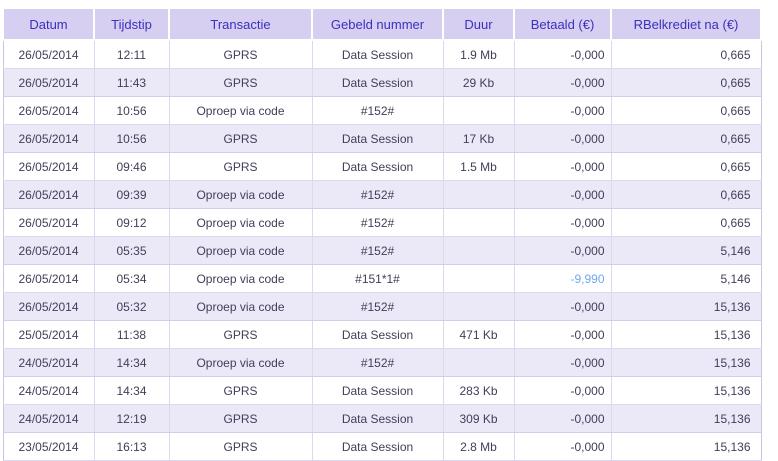 The height and width of the screenshot is (461, 778). Describe the element at coordinates (131, 334) in the screenshot. I see `table-cell: 11:38` at that location.